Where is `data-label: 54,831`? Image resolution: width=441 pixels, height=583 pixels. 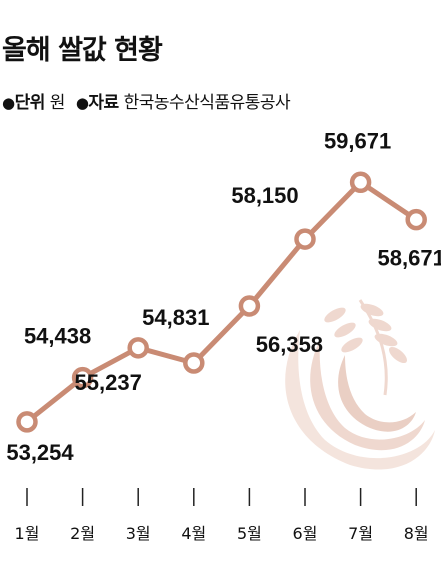 data-label: 54,831 is located at coordinates (175, 317).